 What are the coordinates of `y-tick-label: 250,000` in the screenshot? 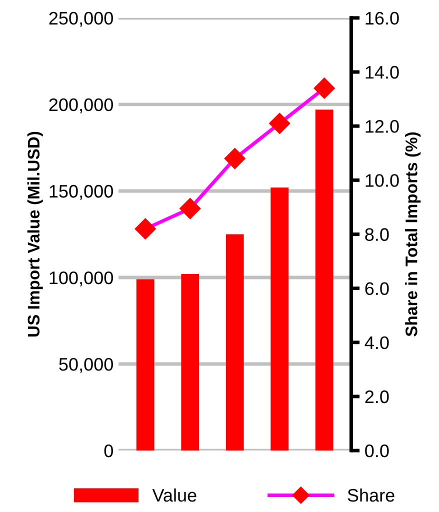 It's located at (81, 19).